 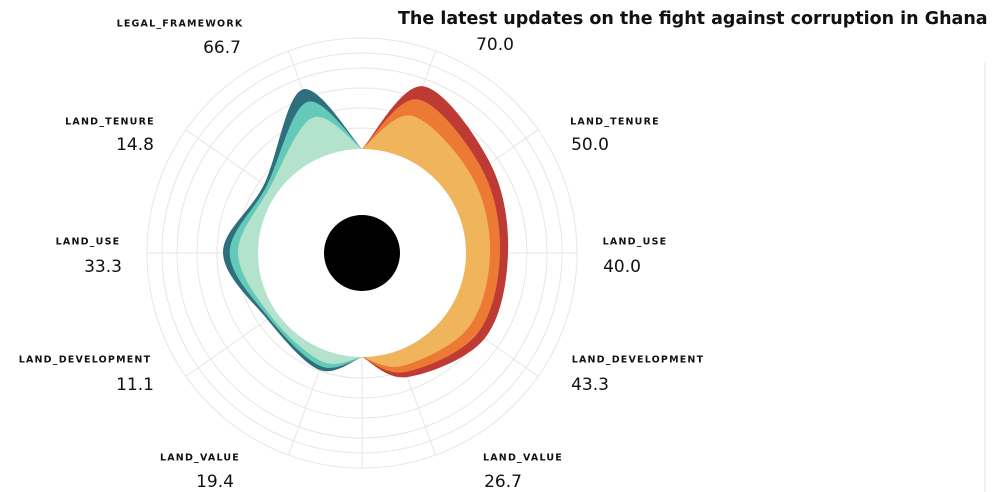 I want to click on category-label: LEGAL_FRAMEWORK, so click(x=180, y=24).